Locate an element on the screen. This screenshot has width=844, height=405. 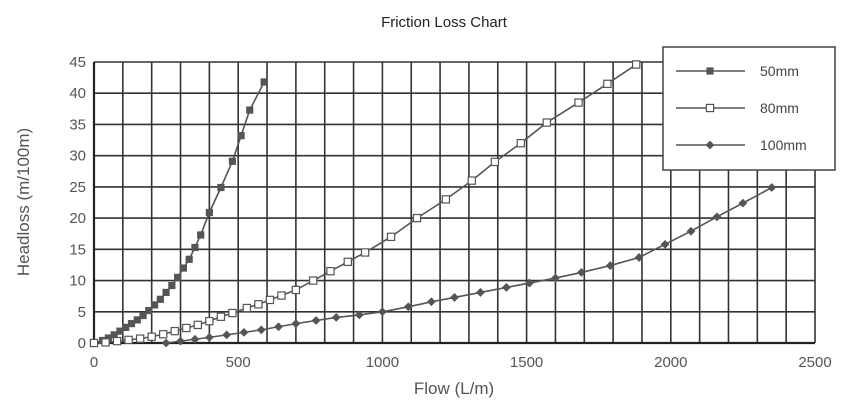
legend: 50mm 80mm 100mm is located at coordinates (749, 108).